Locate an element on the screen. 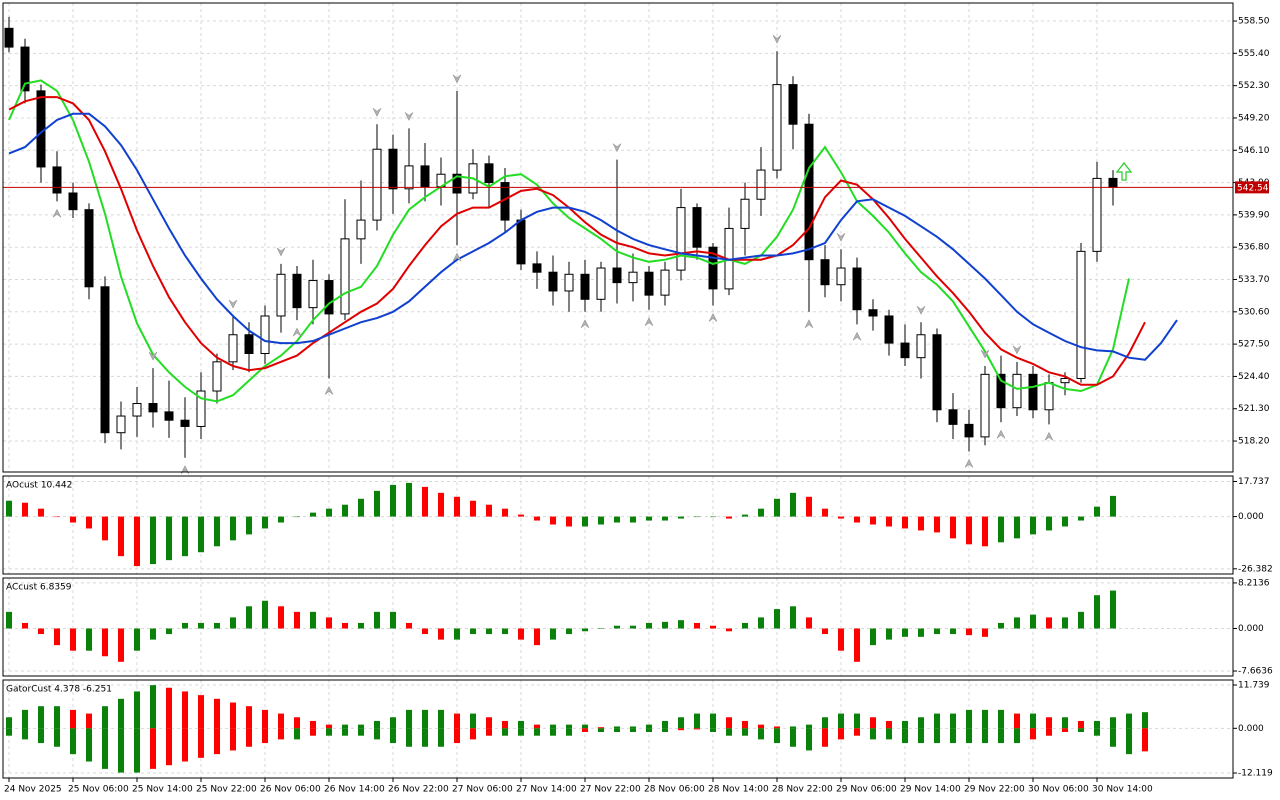 This screenshot has height=800, width=1280. y-tick-label: 8.2136 is located at coordinates (1254, 583).